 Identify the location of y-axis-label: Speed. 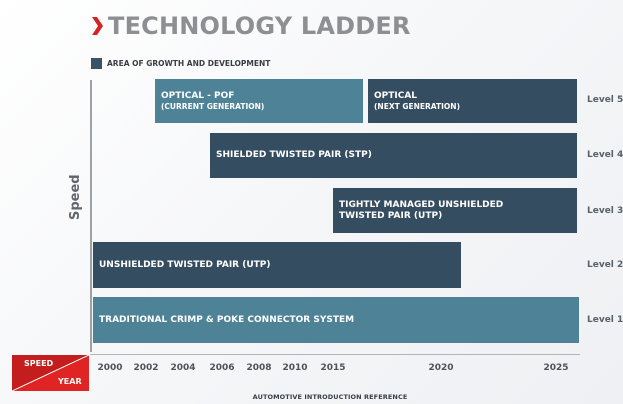
(75, 197).